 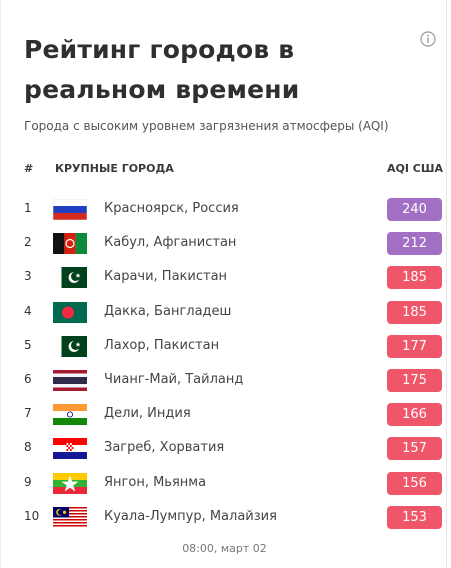 What do you see at coordinates (70, 483) in the screenshot?
I see `myanmar-flag-icon` at bounding box center [70, 483].